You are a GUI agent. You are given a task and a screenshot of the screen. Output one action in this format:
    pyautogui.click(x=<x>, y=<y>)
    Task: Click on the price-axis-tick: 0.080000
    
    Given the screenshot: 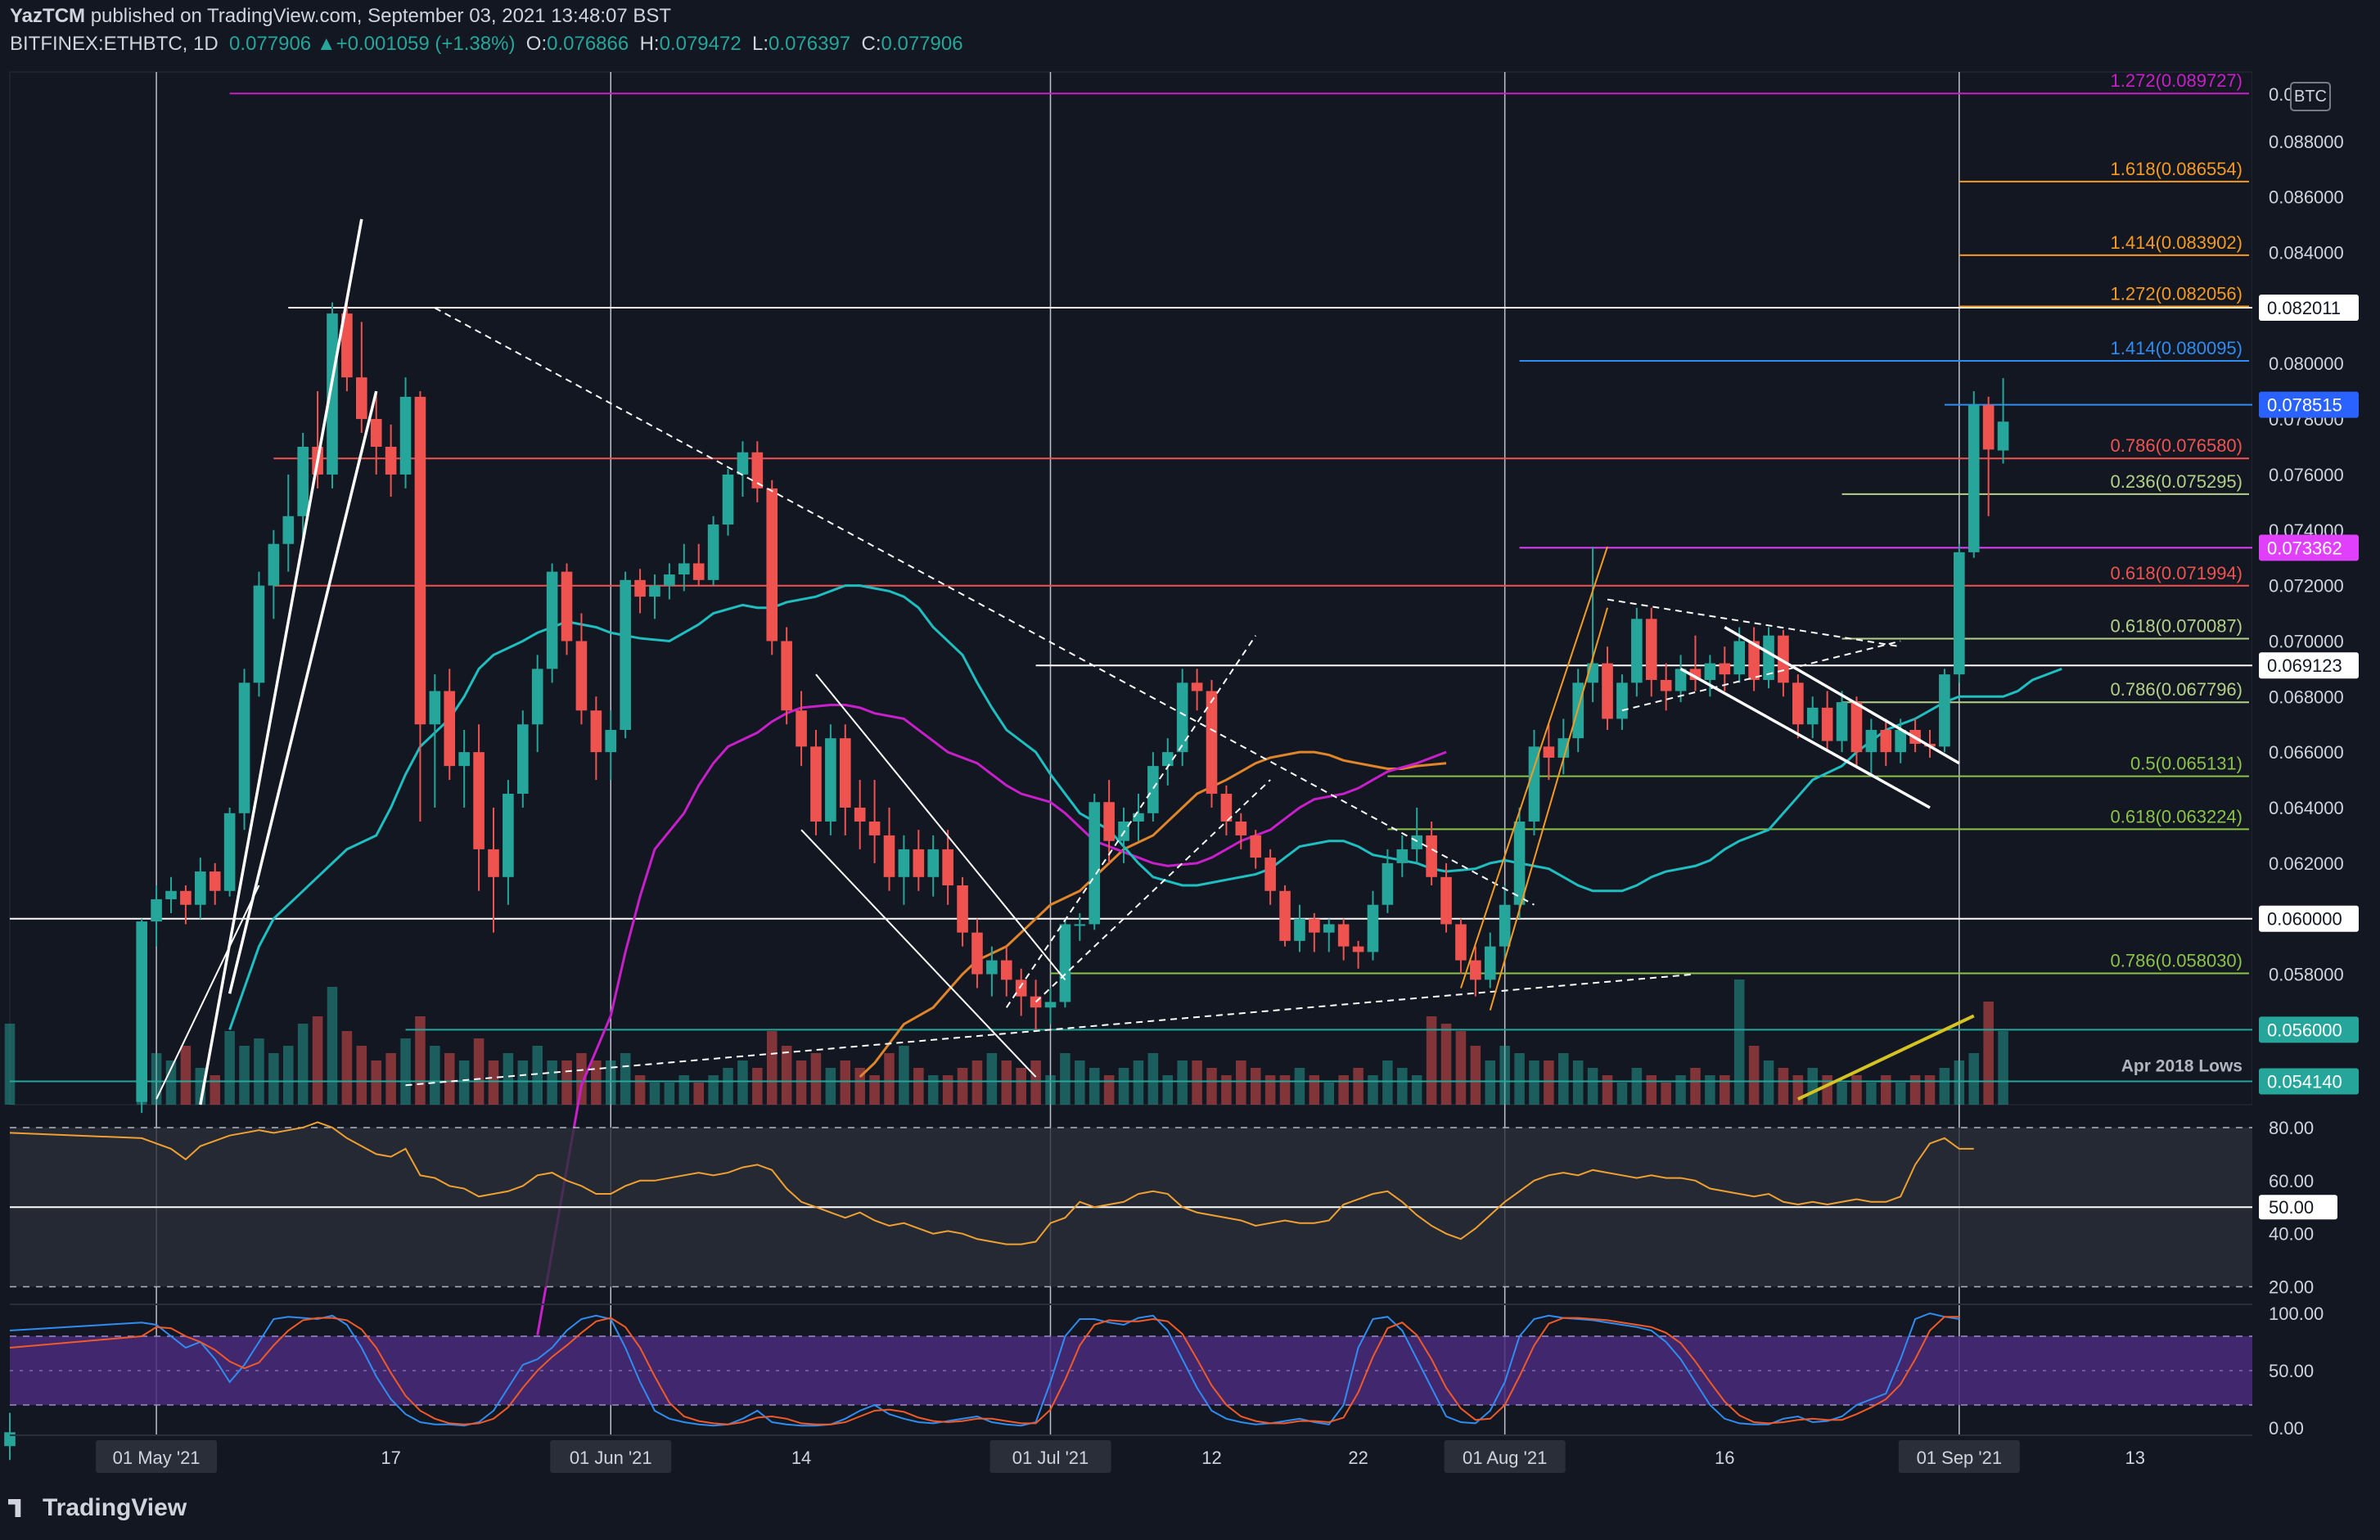 What is the action you would take?
    pyautogui.click(x=2306, y=363)
    